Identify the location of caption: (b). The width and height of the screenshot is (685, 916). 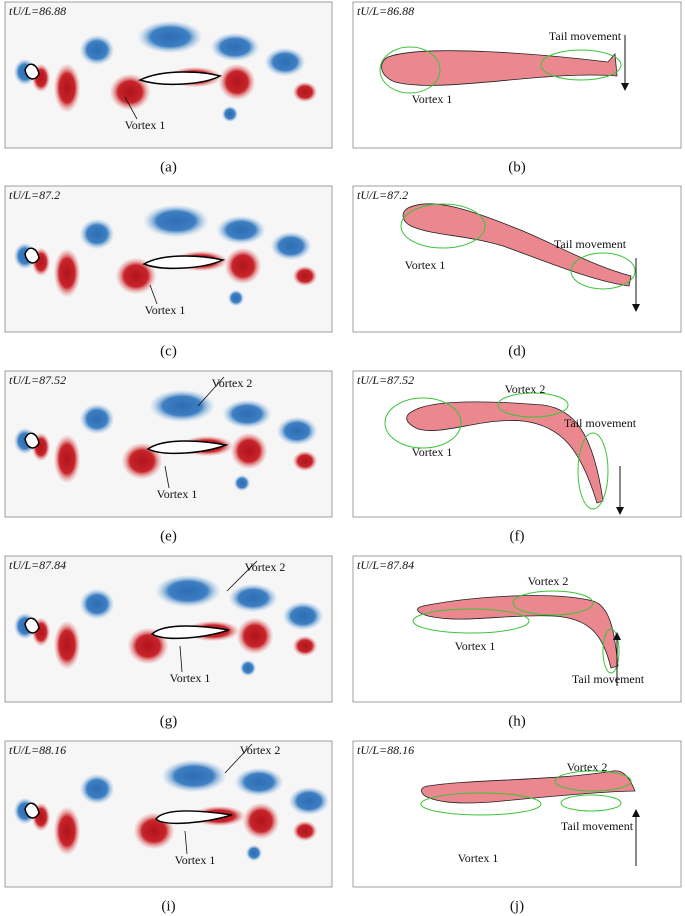
(517, 167).